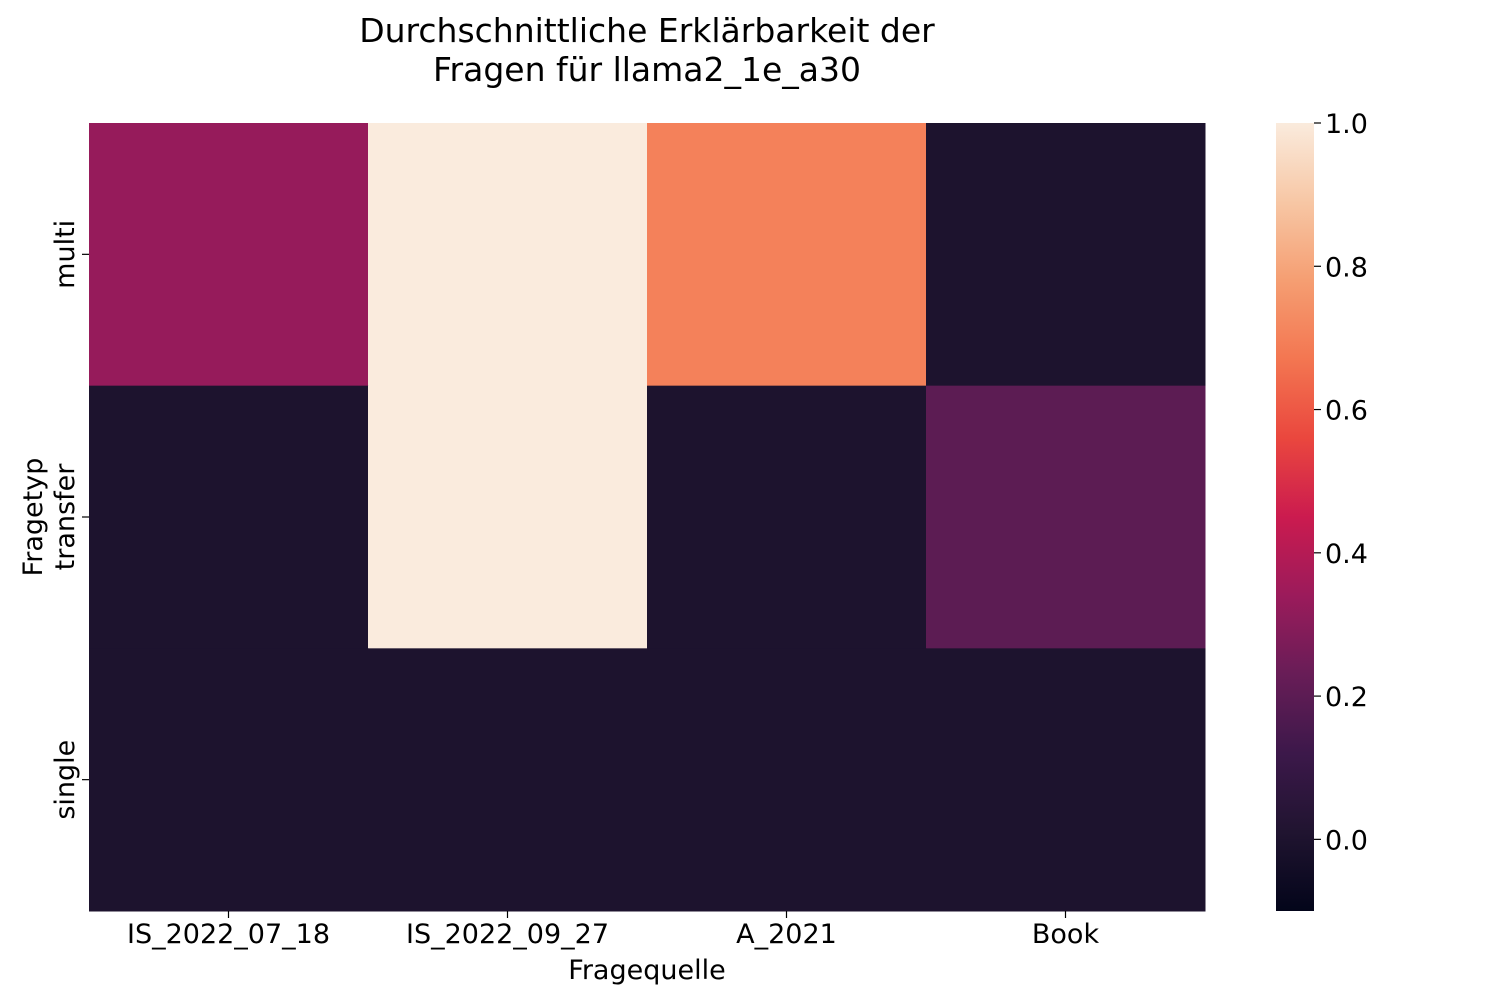  Describe the element at coordinates (228, 934) in the screenshot. I see `x-tick-label: IS_2022_07_18` at that location.